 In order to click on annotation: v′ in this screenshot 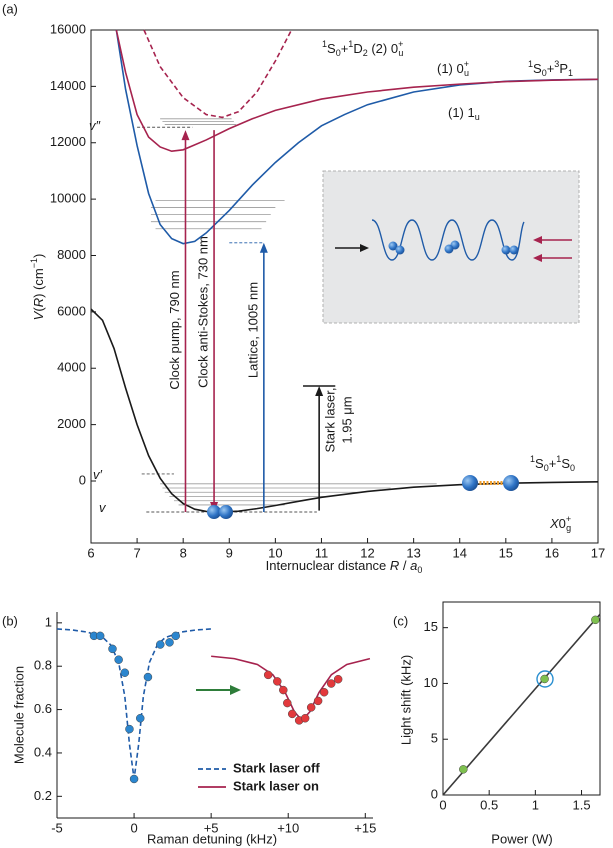, I will do `click(98, 474)`.